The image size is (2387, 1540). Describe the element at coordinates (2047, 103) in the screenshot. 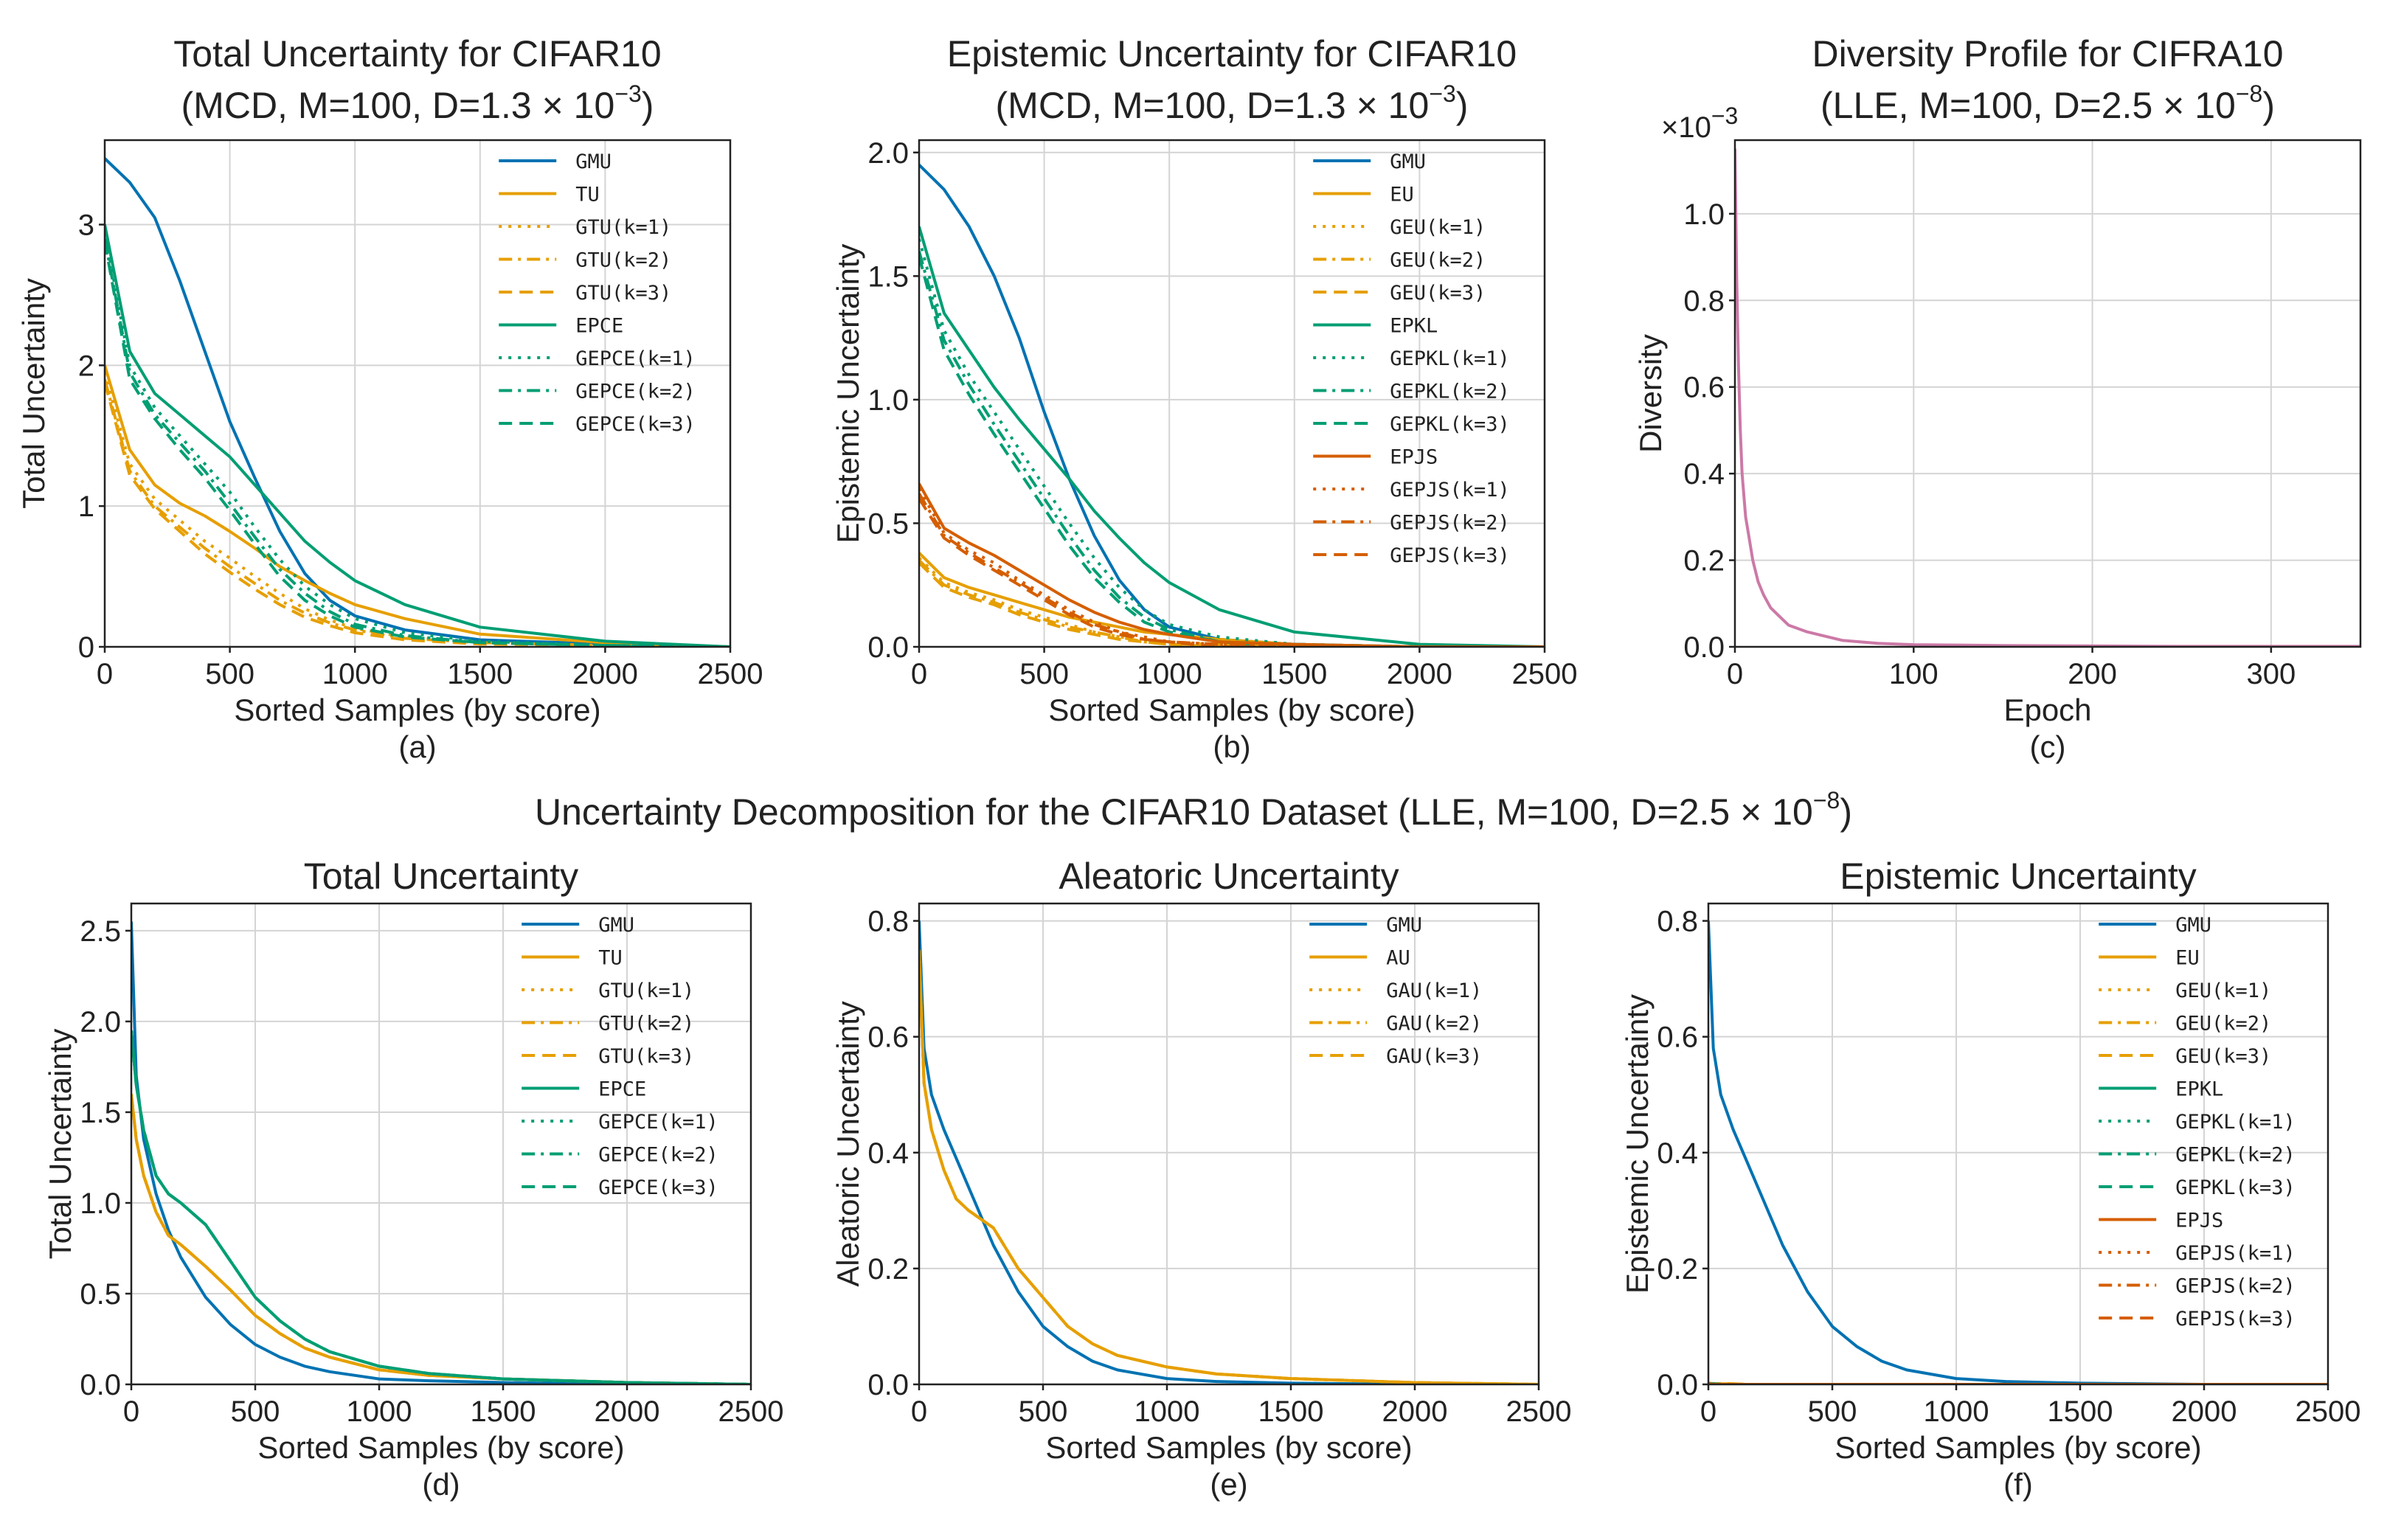

I see `chart-subtitle: (LLE, M=100, D=2.5 × 10−8)` at that location.